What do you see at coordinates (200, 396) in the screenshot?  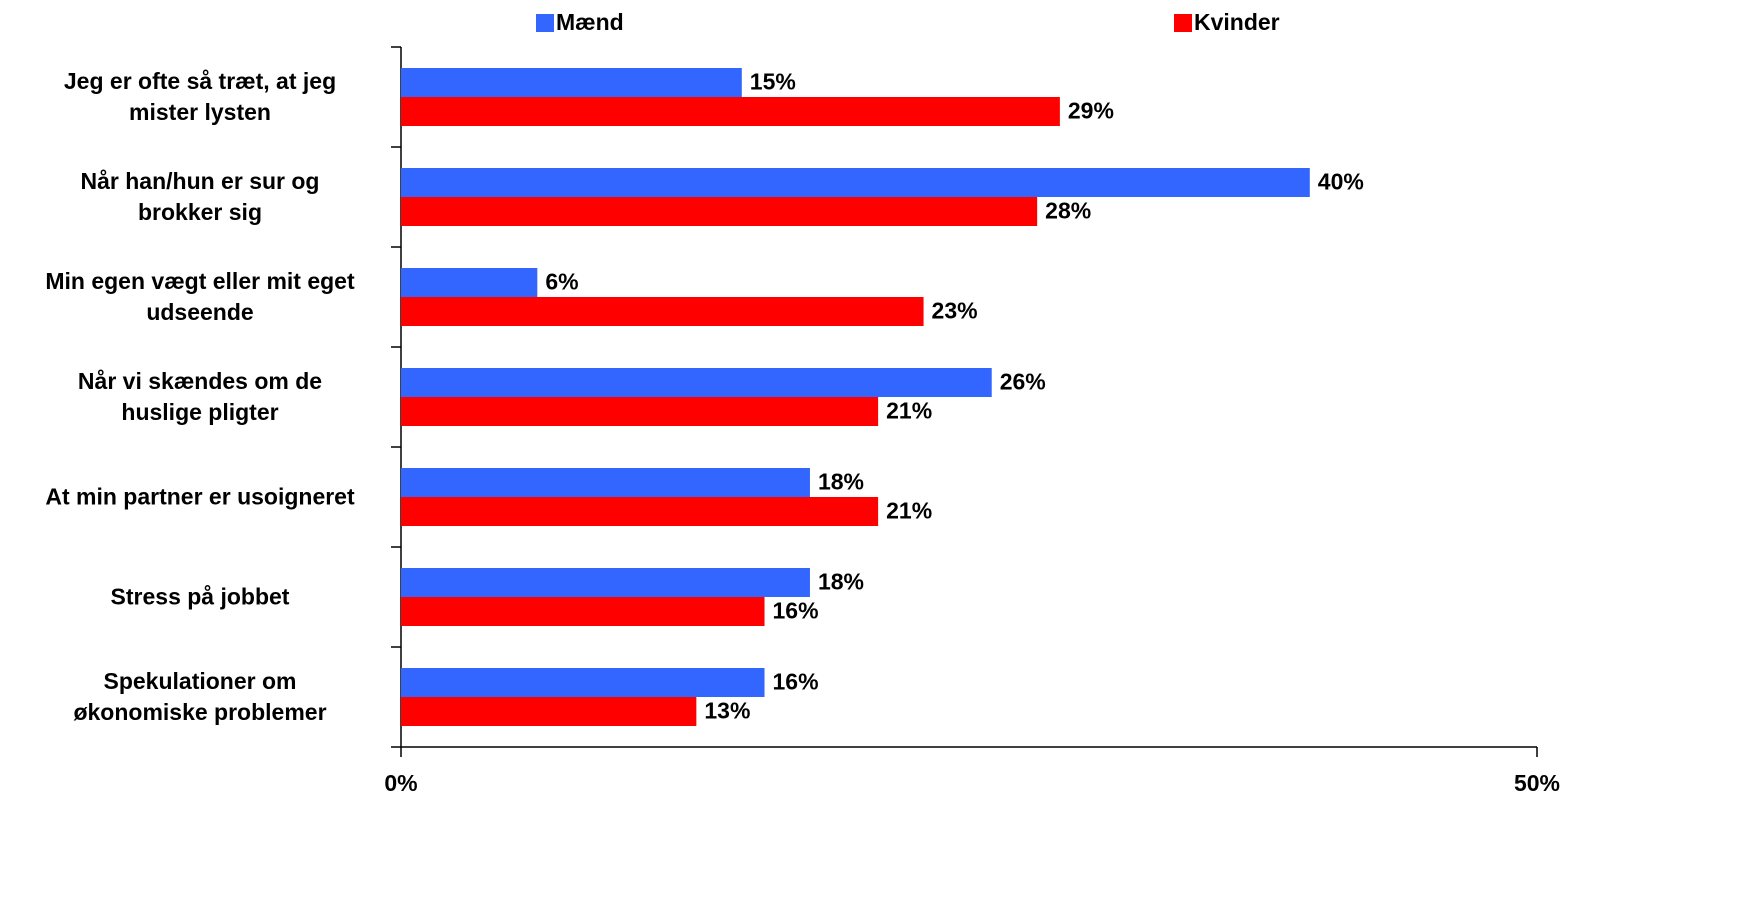 I see `category-label: Når vi skændes om de huslige pligter` at bounding box center [200, 396].